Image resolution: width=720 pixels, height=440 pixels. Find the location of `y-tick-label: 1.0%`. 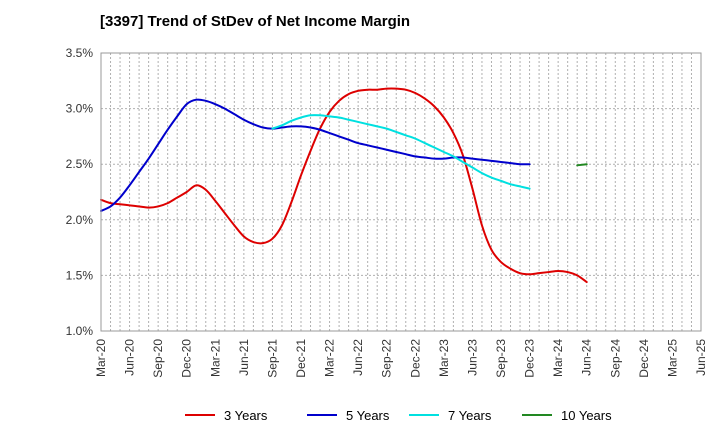

y-tick-label: 1.0% is located at coordinates (80, 331).